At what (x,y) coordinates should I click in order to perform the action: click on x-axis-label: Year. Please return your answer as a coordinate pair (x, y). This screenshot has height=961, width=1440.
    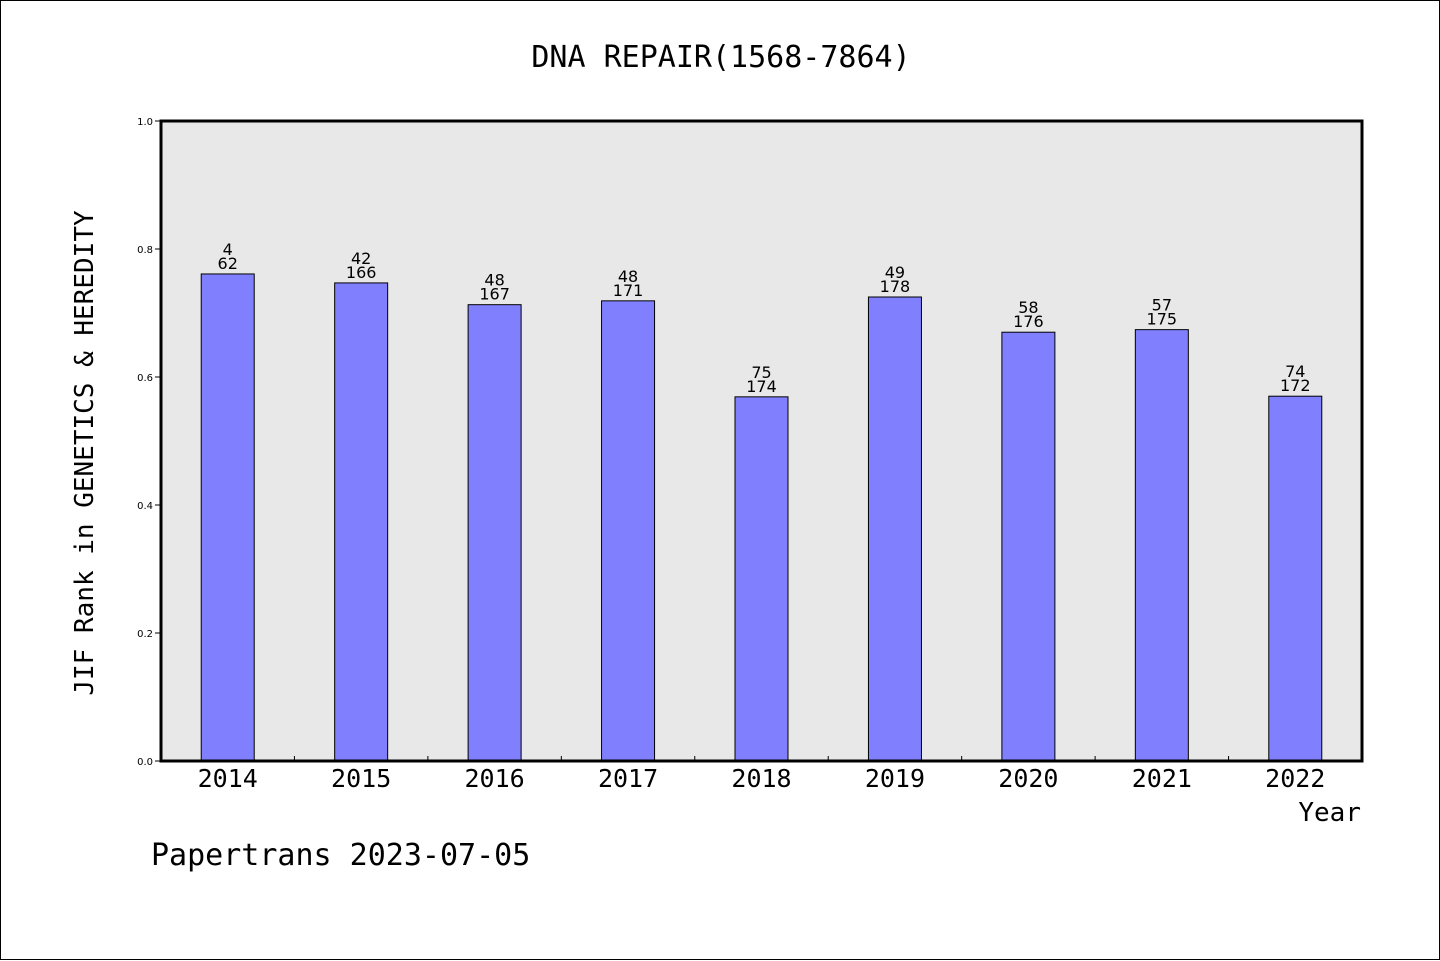
    Looking at the image, I should click on (1329, 813).